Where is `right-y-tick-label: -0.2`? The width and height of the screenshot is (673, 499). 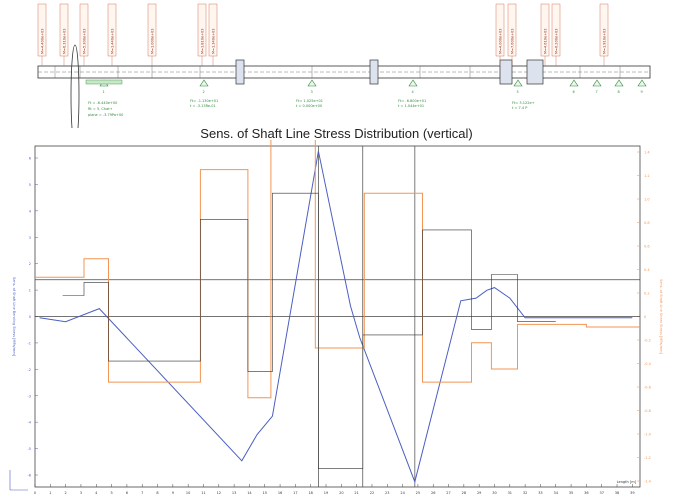
right-y-tick-label: -0.2 is located at coordinates (647, 341).